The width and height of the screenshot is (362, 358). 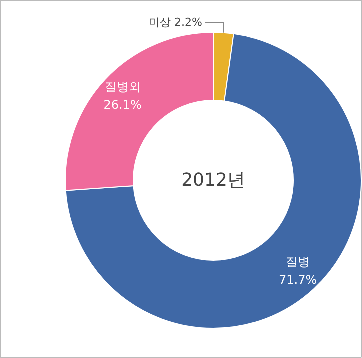 What do you see at coordinates (298, 280) in the screenshot?
I see `data-label: 71.7%` at bounding box center [298, 280].